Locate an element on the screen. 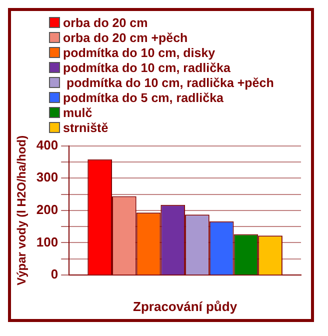  legend-label: podmítka do 10 cm, radlička is located at coordinates (146, 67).